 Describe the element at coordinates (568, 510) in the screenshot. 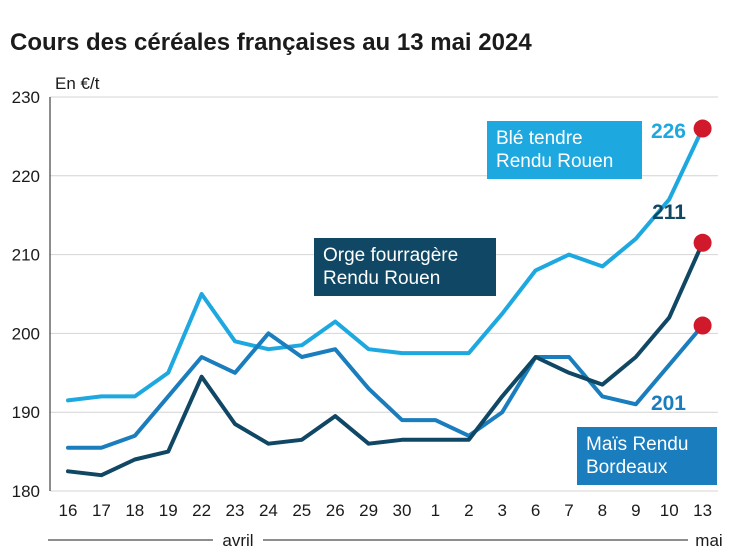

I see `x-tick-label: 7` at that location.